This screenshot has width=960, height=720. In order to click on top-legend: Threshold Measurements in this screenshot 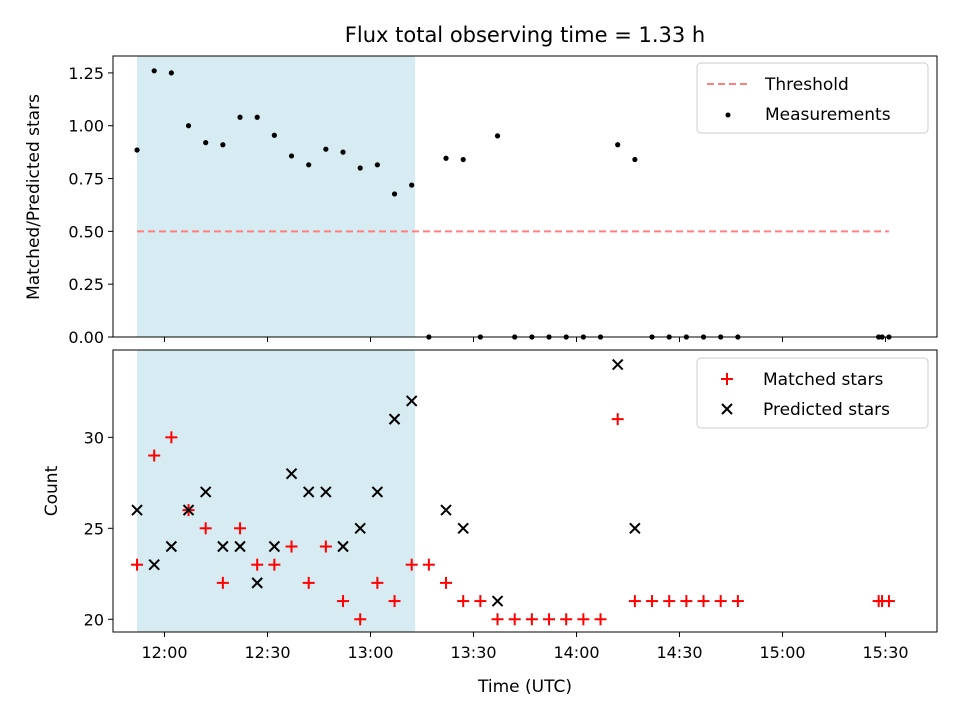, I will do `click(812, 98)`.